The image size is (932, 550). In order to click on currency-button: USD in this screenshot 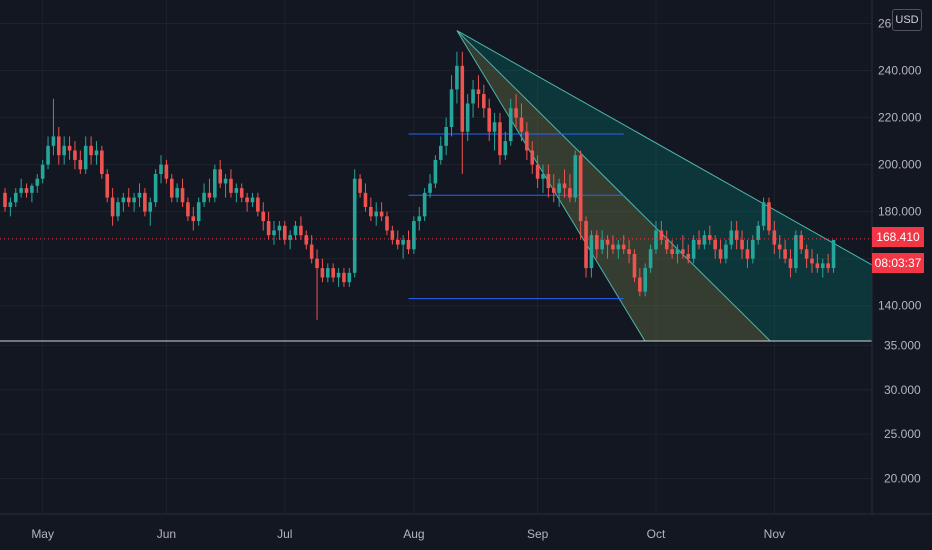, I will do `click(907, 20)`.